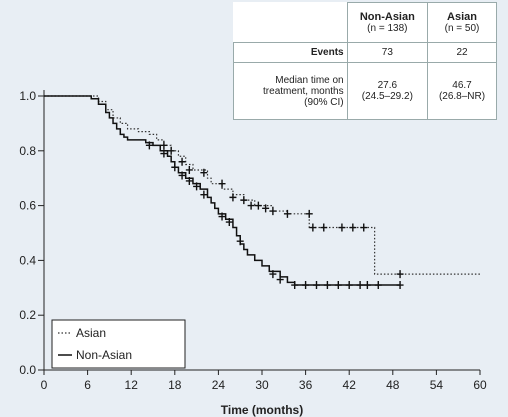 The width and height of the screenshot is (508, 417). I want to click on summary-table-col-asian: Asian (n = 50), so click(462, 22).